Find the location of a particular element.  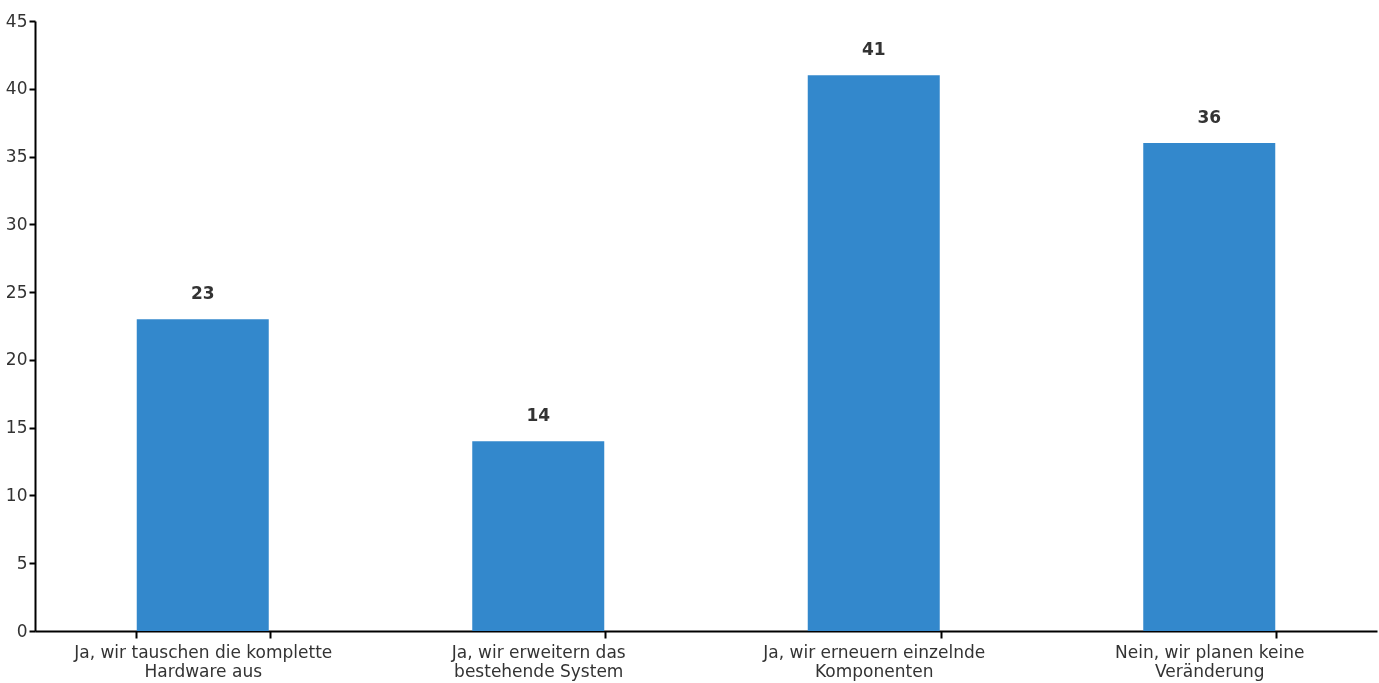

data-label: 14 is located at coordinates (538, 415).